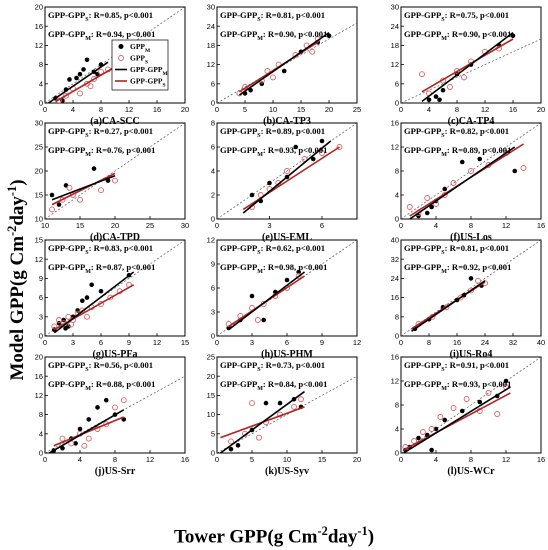 This screenshot has width=548, height=550. What do you see at coordinates (45, 225) in the screenshot?
I see `x-tick-label: 10` at bounding box center [45, 225].